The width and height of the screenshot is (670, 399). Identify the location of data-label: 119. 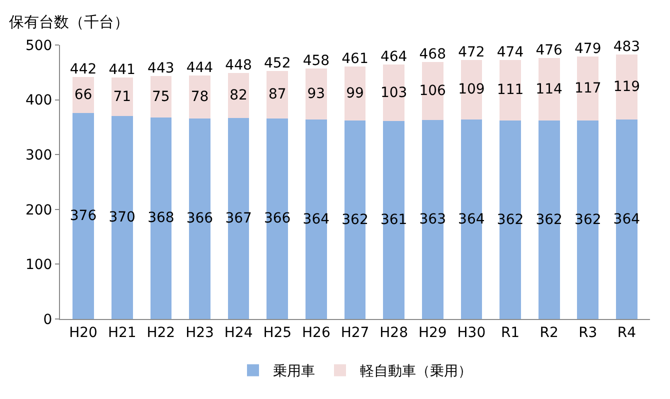
(626, 86).